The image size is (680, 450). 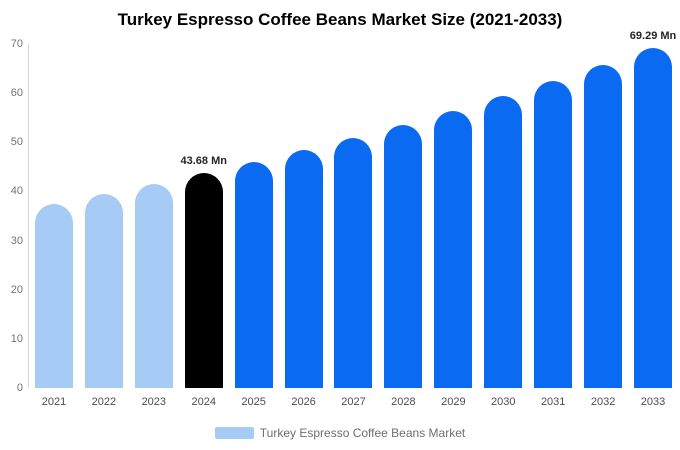 I want to click on legend-label: Turkey Espresso Coffee Beans Market, so click(x=362, y=433).